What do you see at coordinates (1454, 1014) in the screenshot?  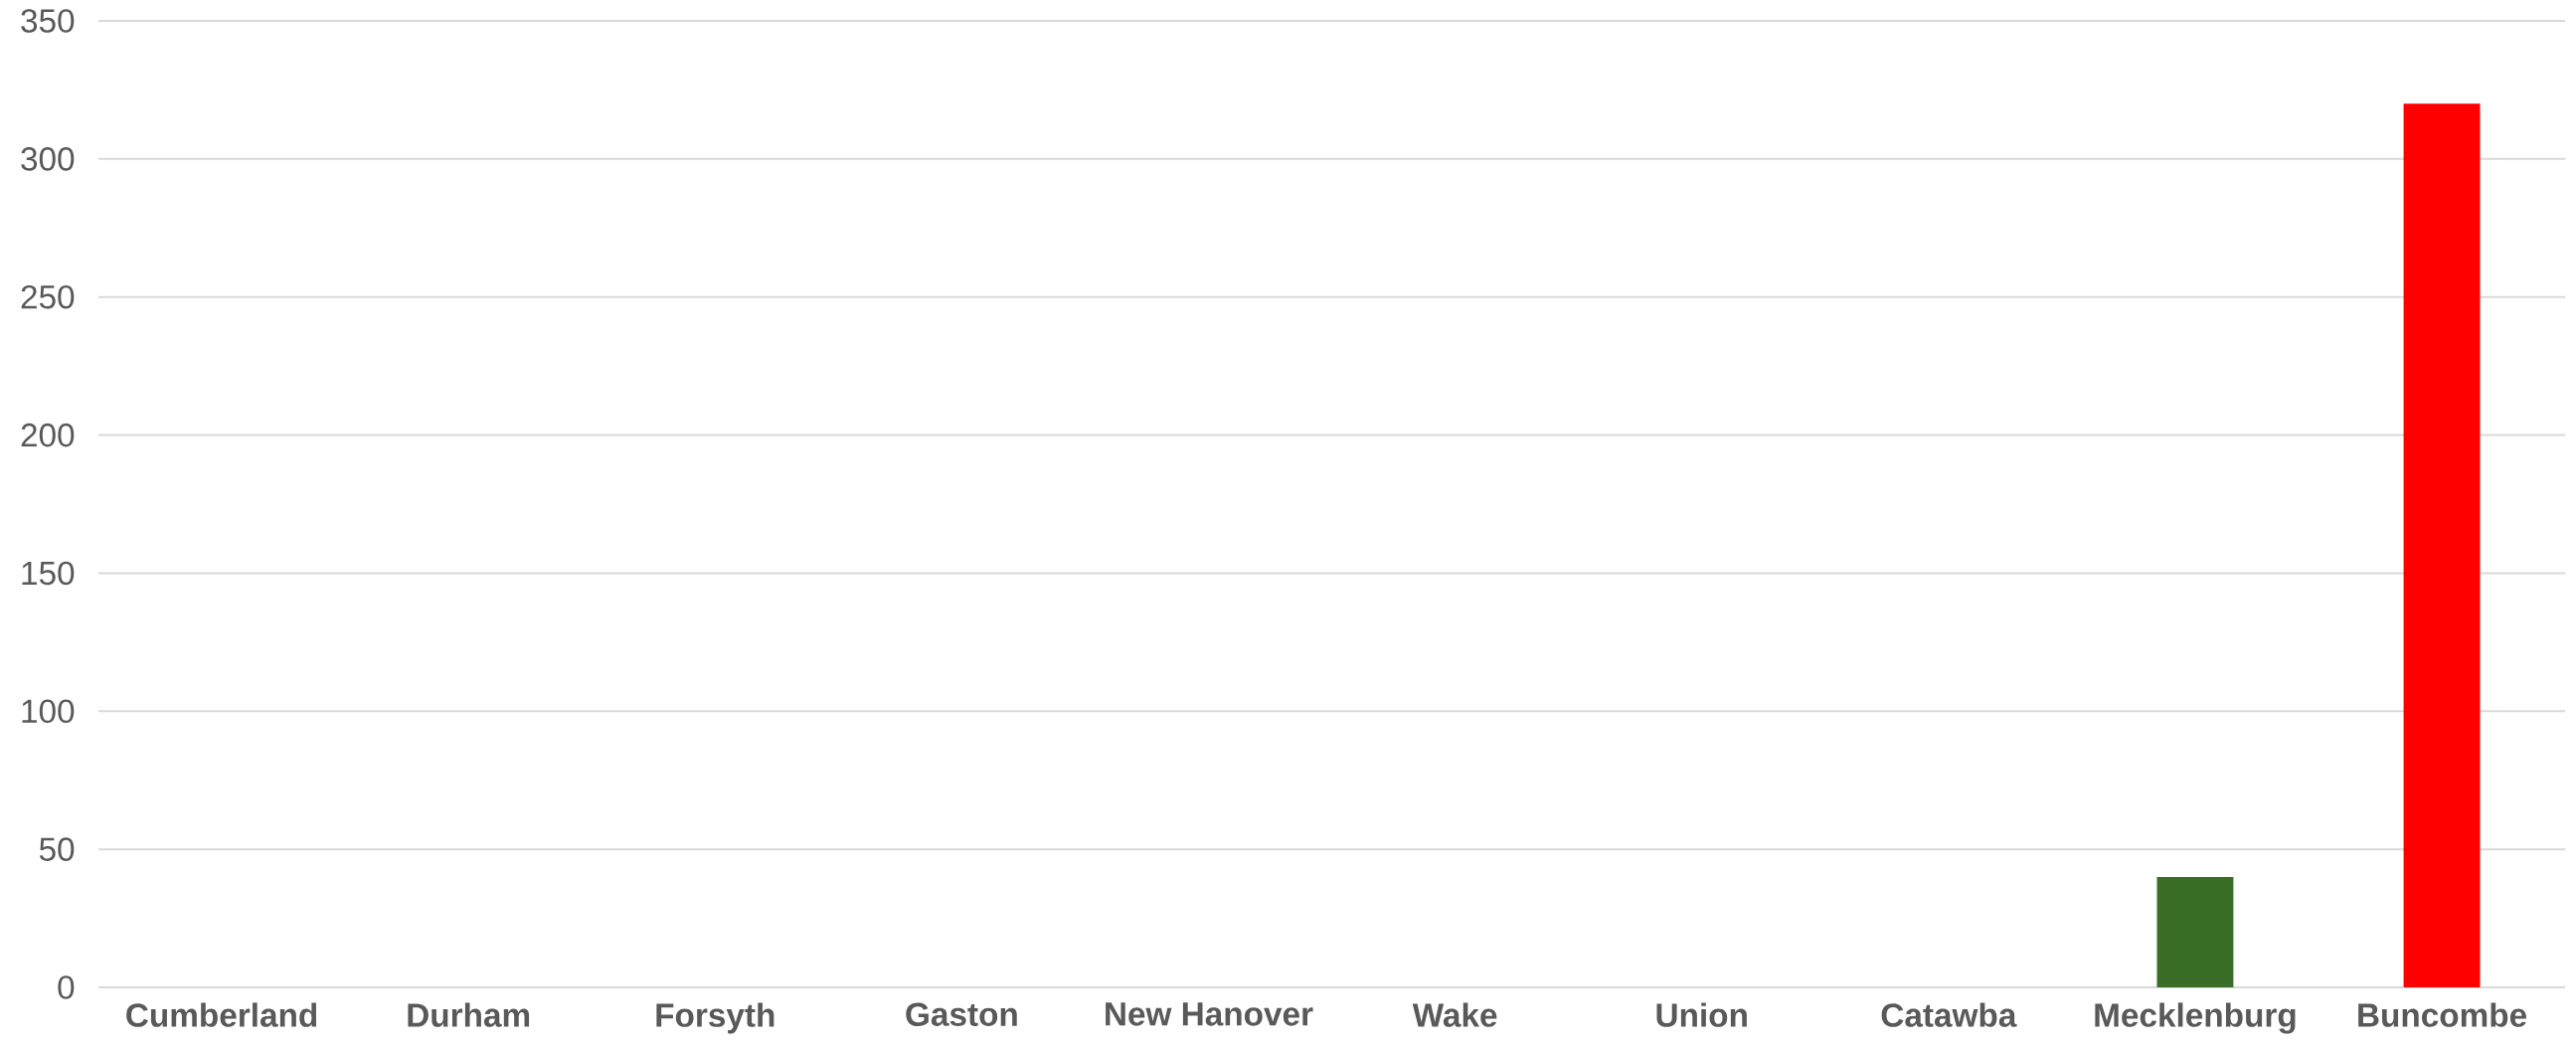 I see `x-tick-label: Wake` at bounding box center [1454, 1014].